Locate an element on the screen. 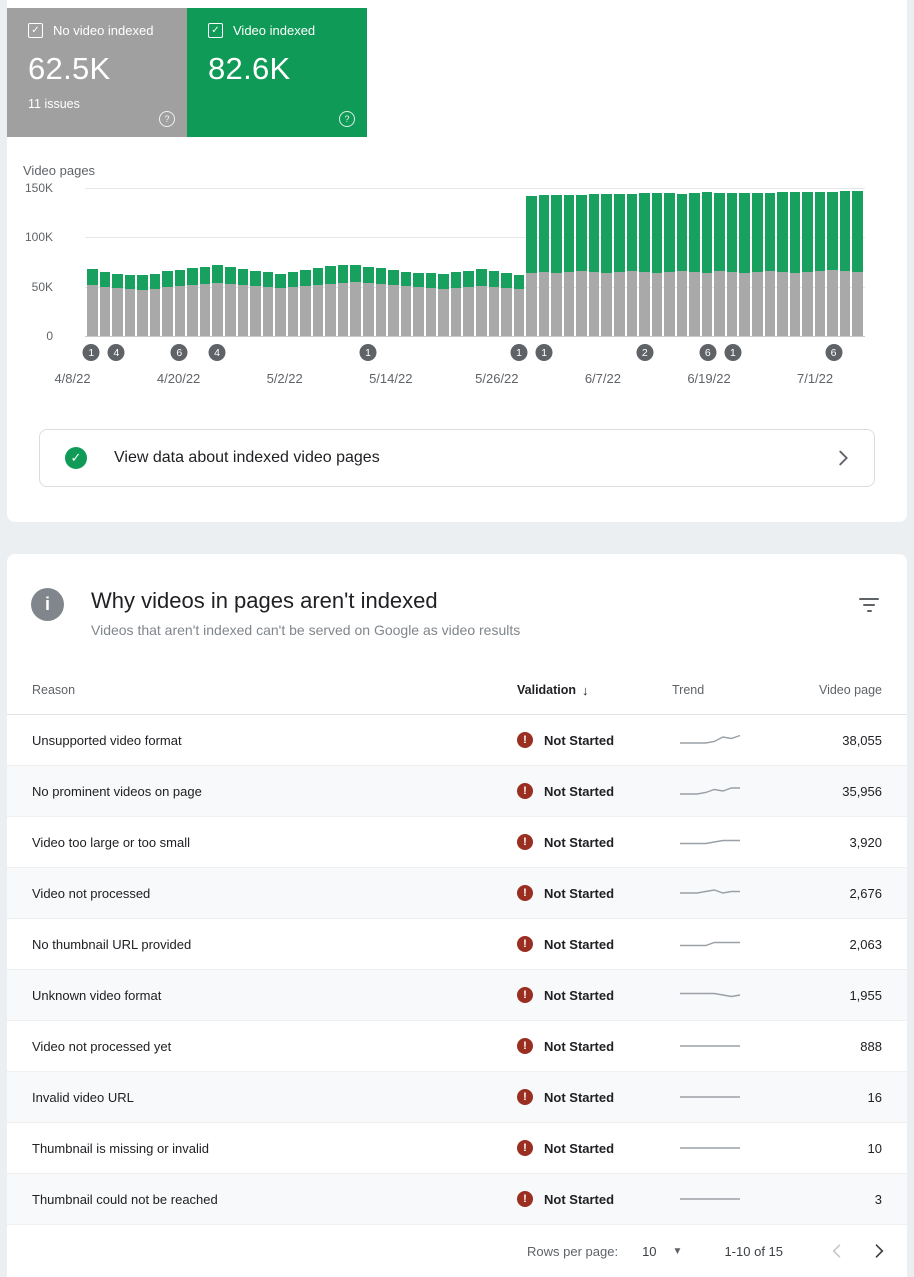  next-page-button is located at coordinates (879, 1251).